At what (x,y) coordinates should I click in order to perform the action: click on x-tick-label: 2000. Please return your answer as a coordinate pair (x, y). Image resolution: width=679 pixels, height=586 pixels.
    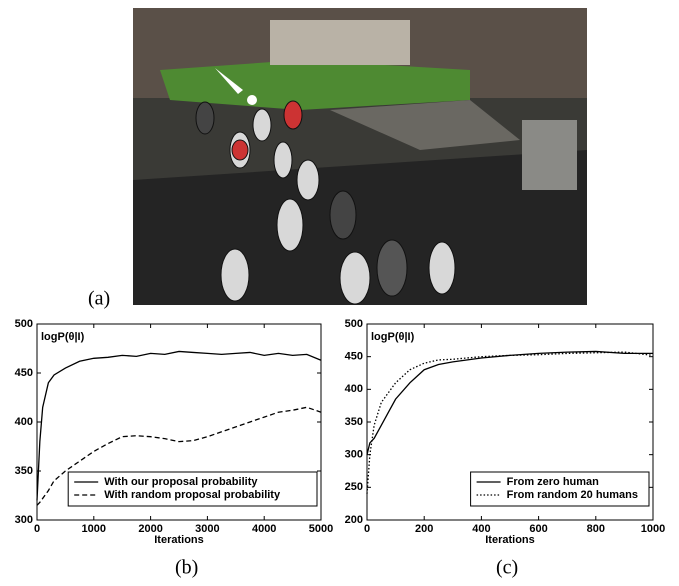
    Looking at the image, I should click on (150, 529).